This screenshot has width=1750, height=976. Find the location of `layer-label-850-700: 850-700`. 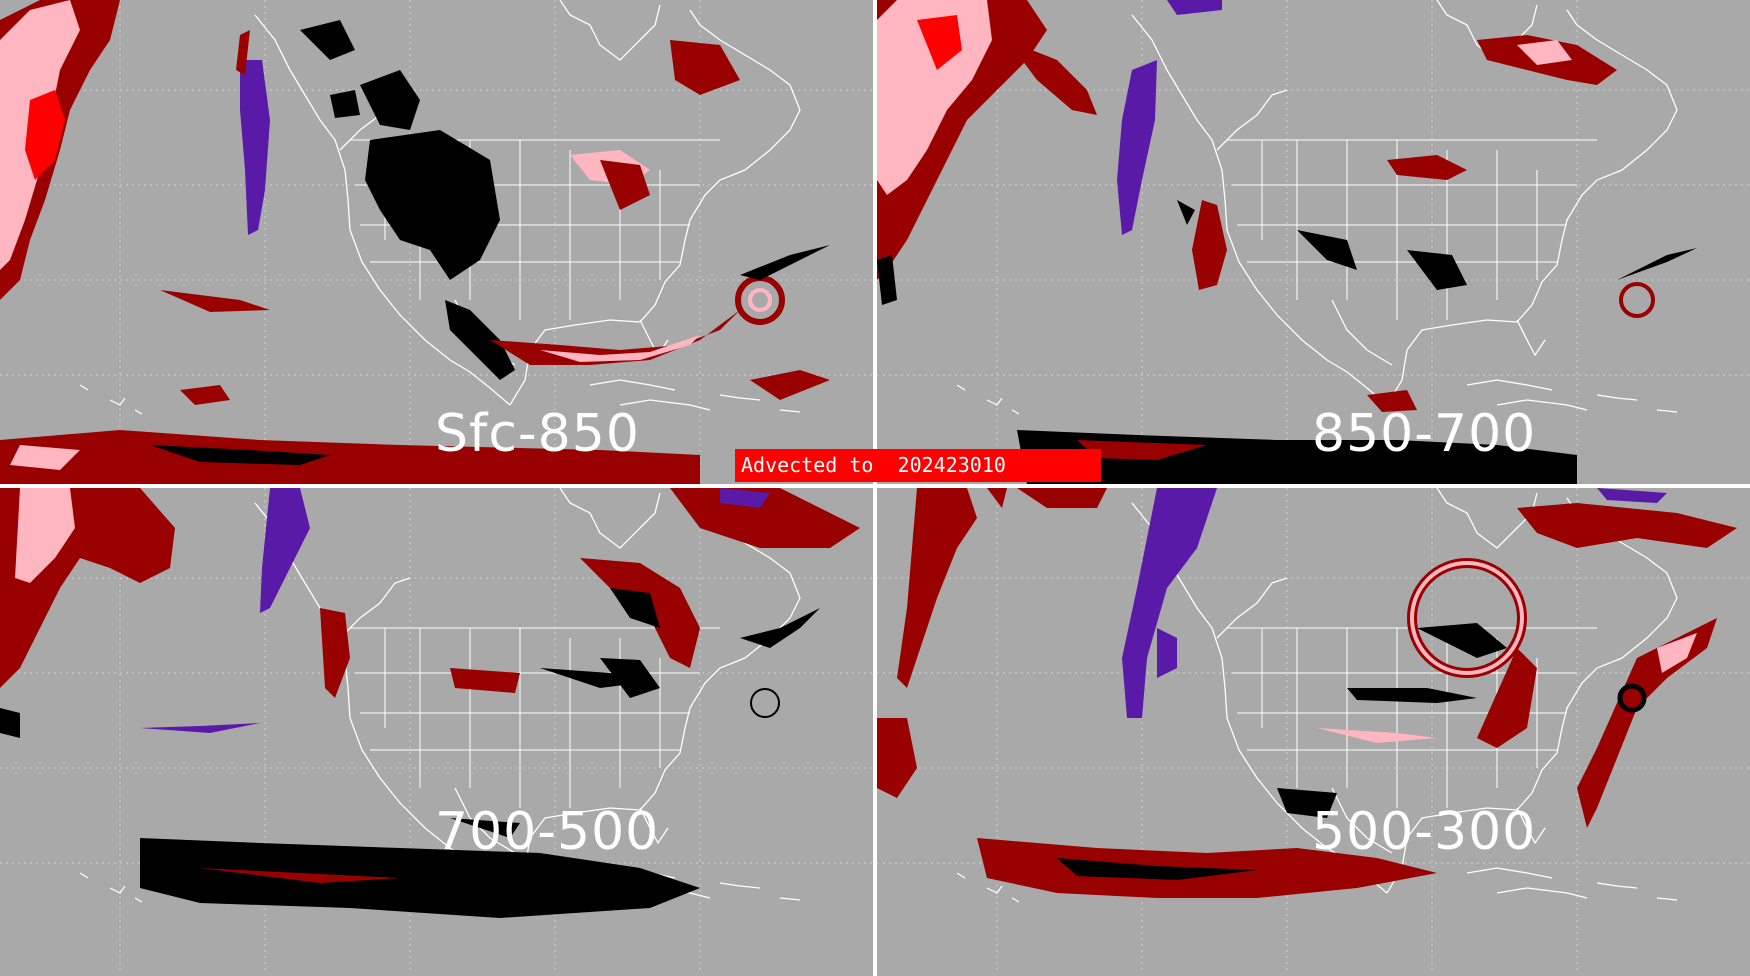

layer-label-850-700: 850-700 is located at coordinates (1424, 434).